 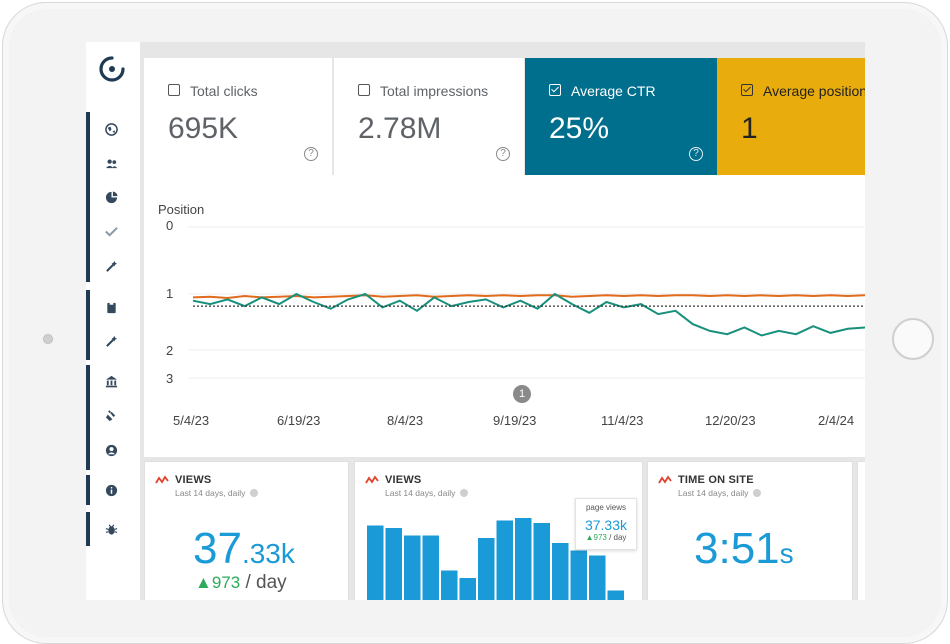 I want to click on time-on-site-widget: TIME ON SITE Last 14 days, daily 3:51s, so click(x=750, y=530).